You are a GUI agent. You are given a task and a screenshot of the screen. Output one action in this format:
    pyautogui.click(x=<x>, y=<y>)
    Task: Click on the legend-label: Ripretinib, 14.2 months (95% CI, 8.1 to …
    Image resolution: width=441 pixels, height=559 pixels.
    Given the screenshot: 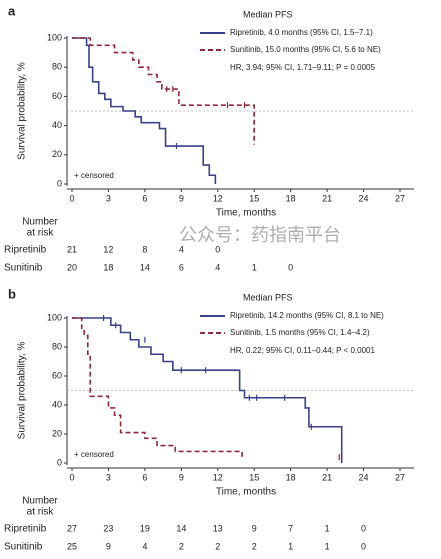 What is the action you would take?
    pyautogui.click(x=307, y=315)
    